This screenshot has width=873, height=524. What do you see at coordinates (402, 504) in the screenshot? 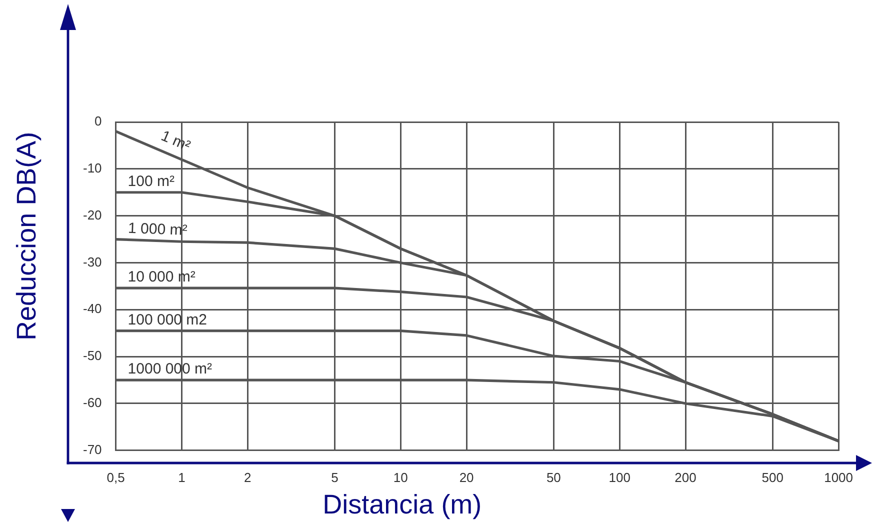
I see `x-axis-title: Distancia (m)` at bounding box center [402, 504].